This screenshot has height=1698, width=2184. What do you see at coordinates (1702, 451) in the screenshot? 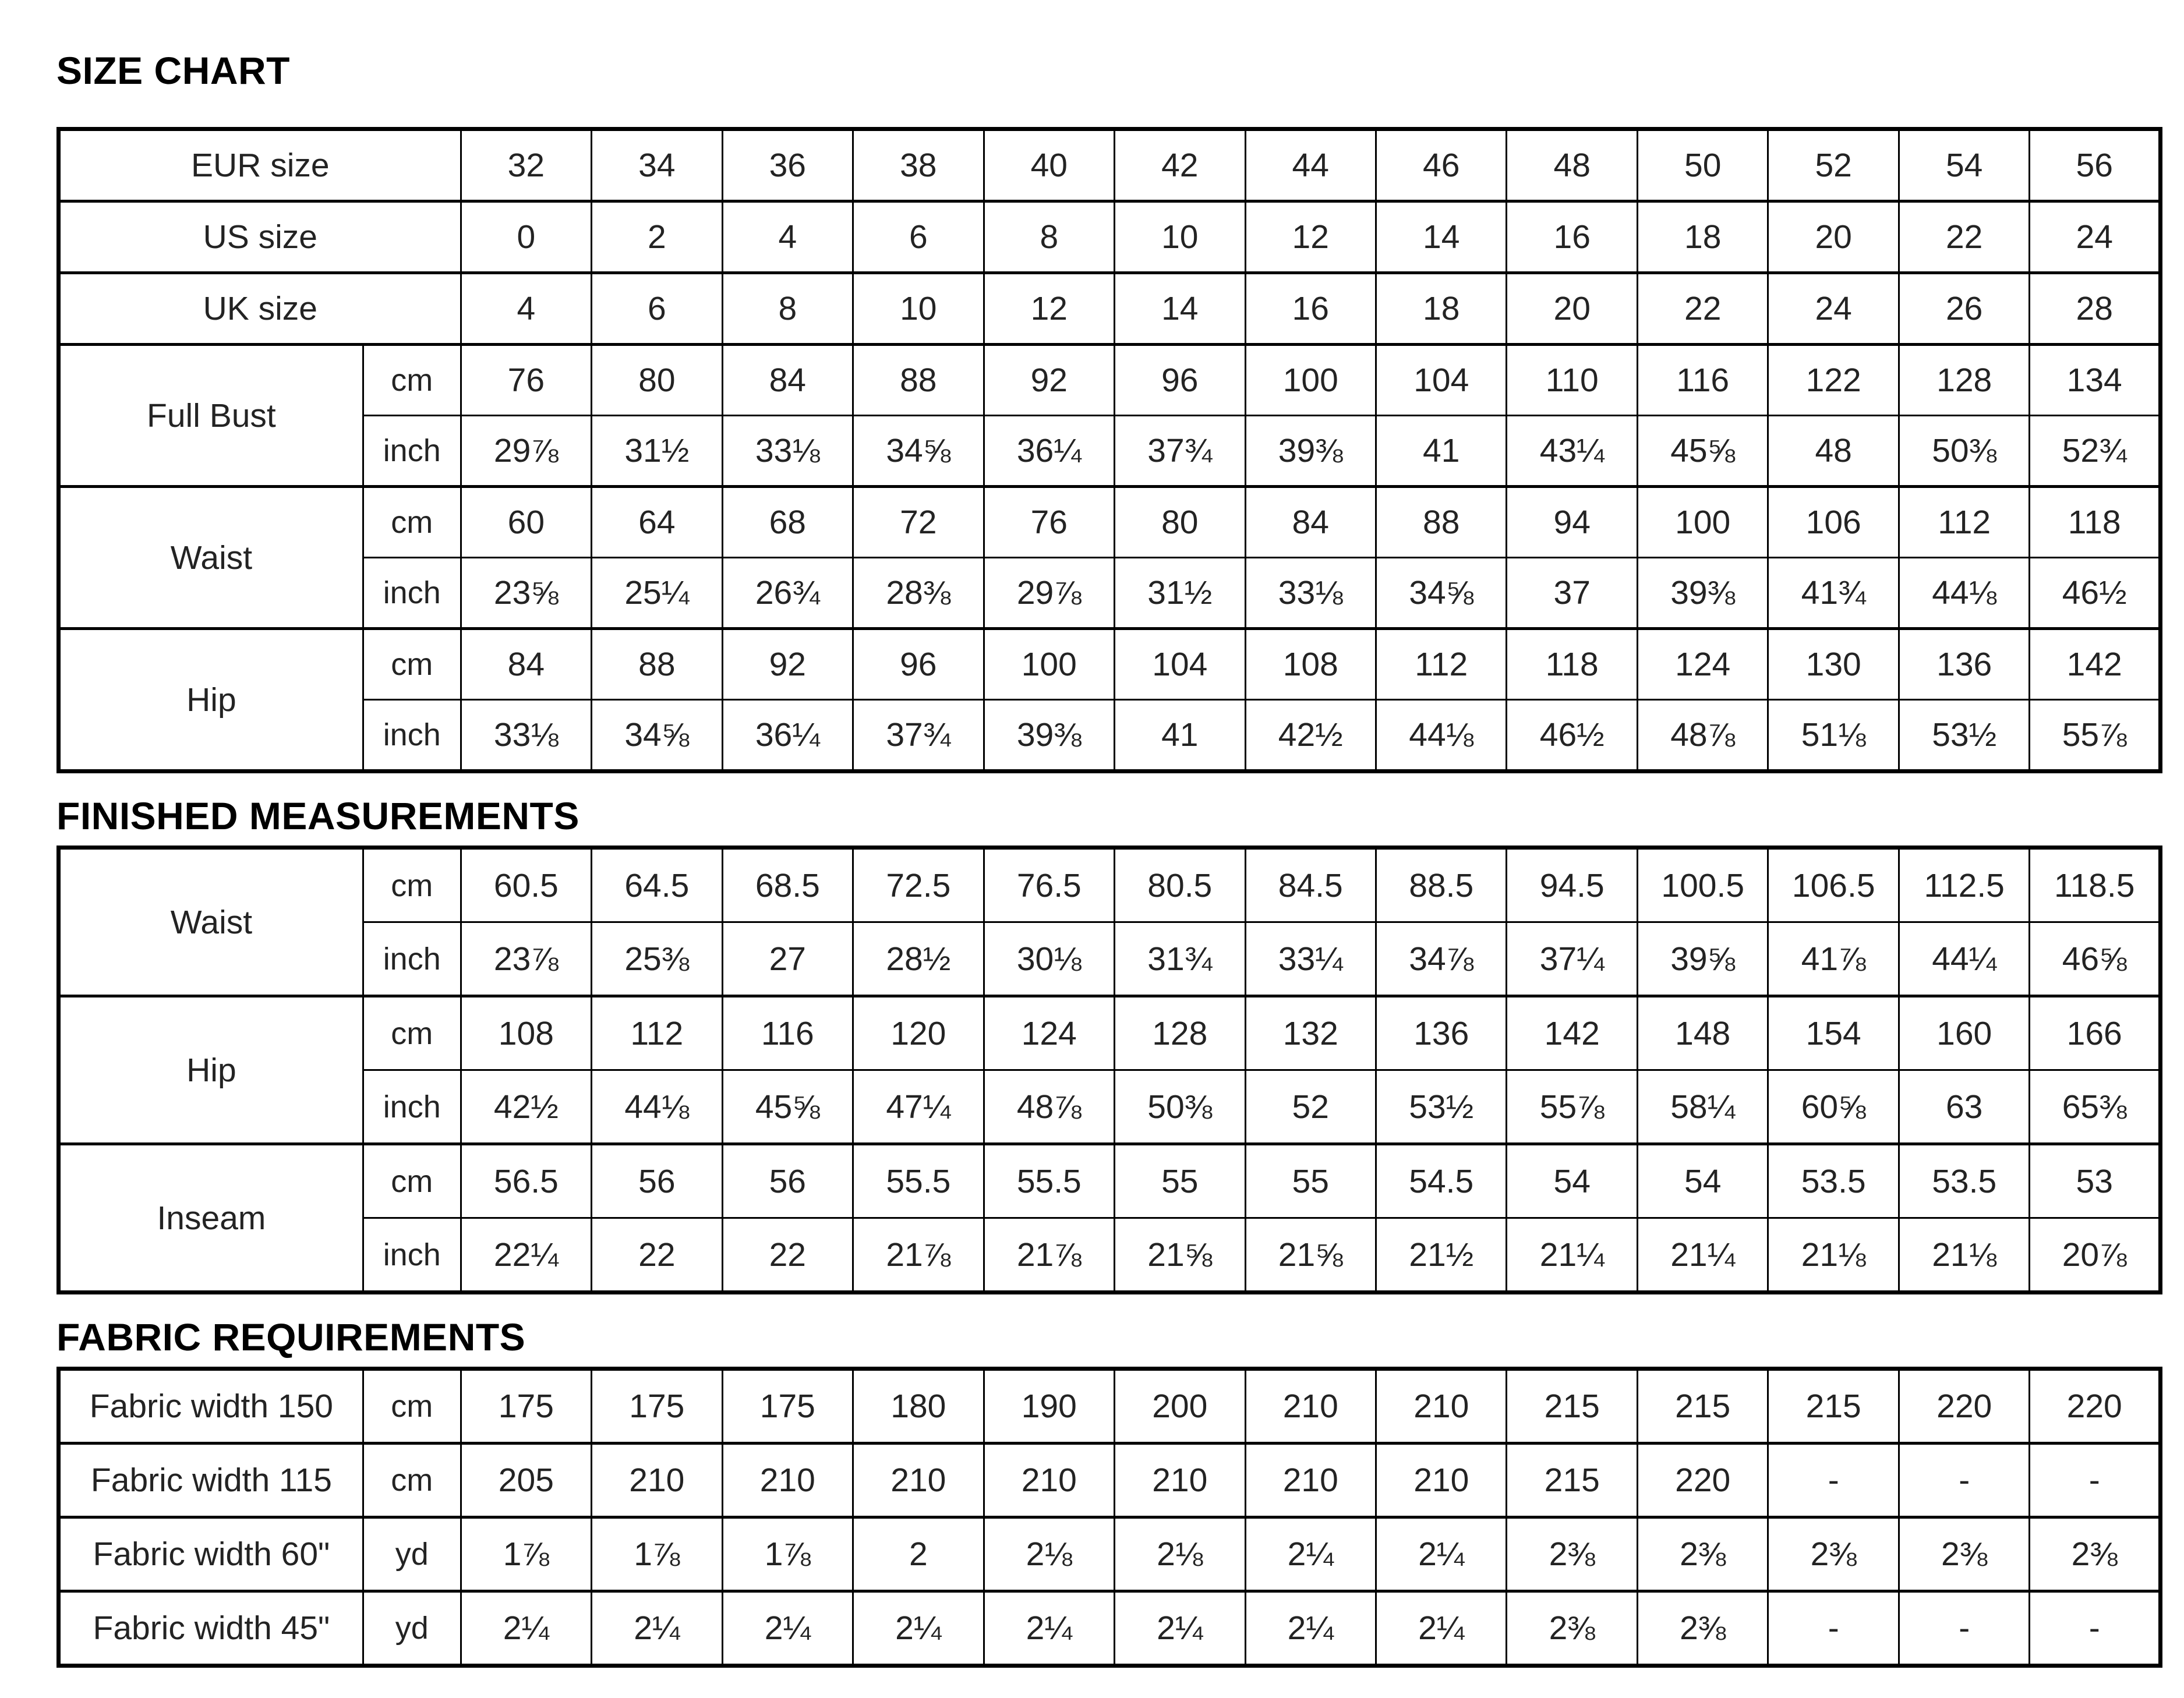
I see `value-cell: 45⅝` at bounding box center [1702, 451].